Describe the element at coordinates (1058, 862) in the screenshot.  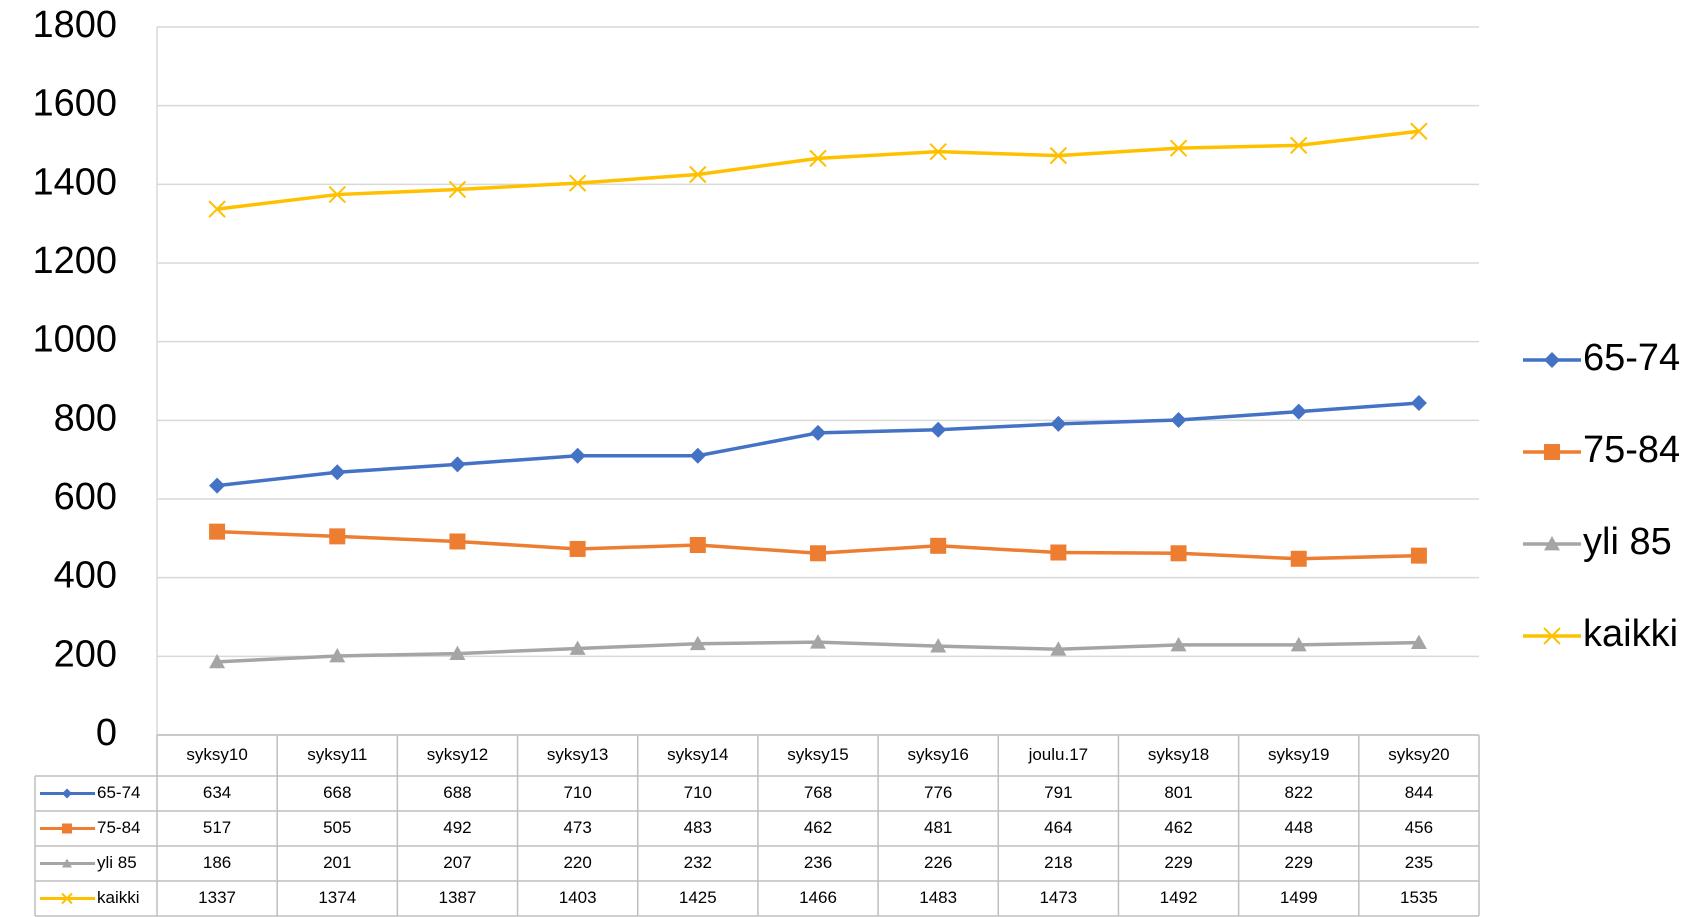
I see `table-cell: 218` at that location.